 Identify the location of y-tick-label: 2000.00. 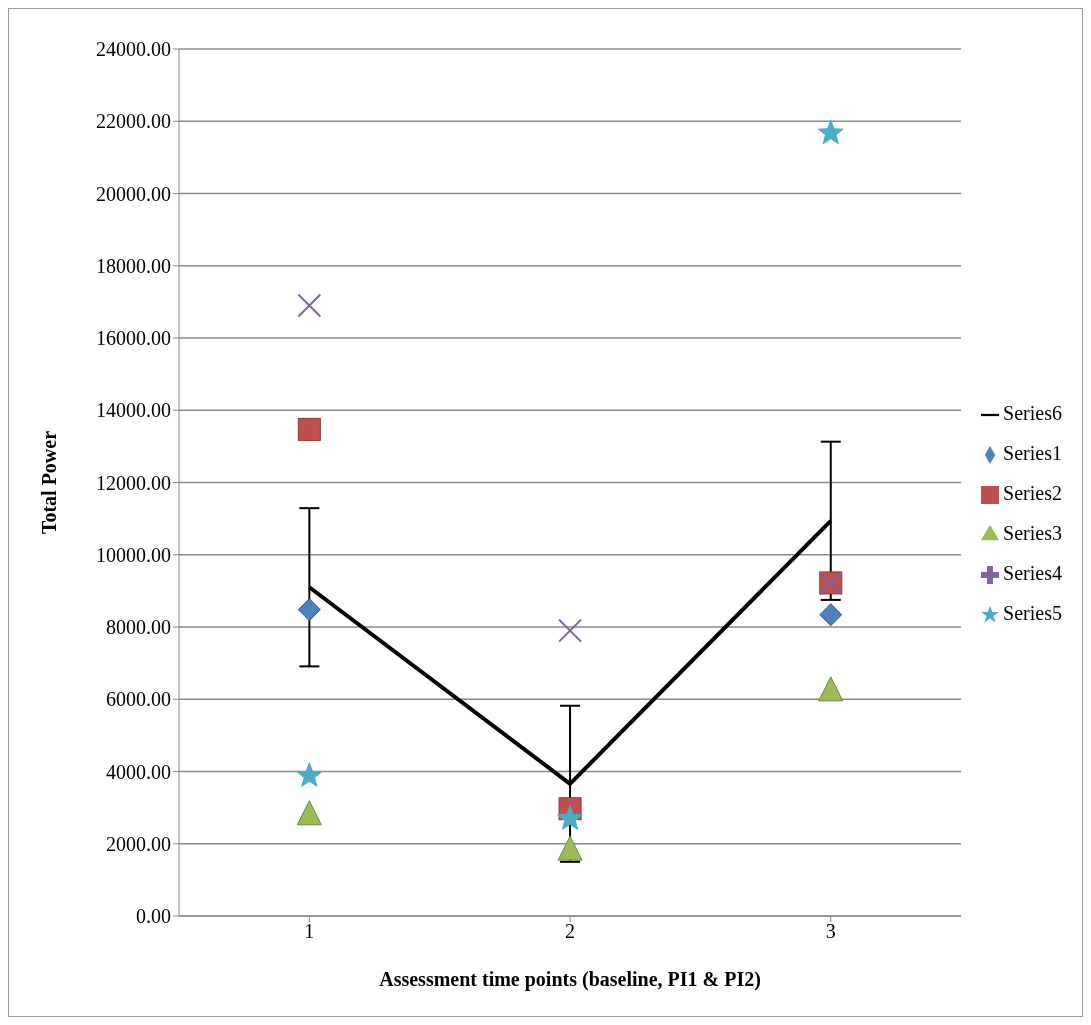
(138, 843).